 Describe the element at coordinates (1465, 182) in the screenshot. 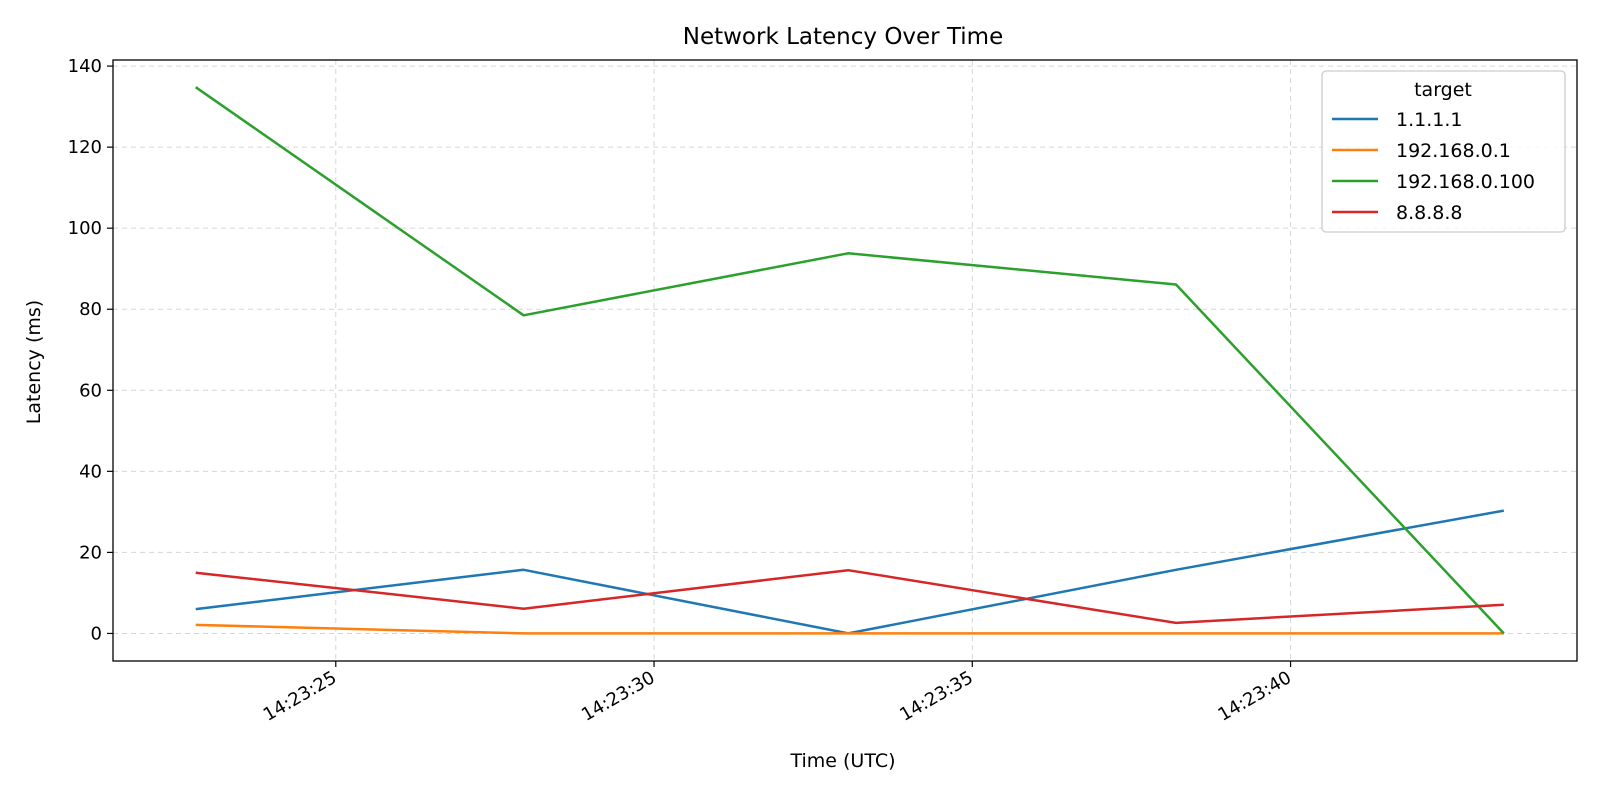

I see `legend-entry: 192.168.0.100` at that location.